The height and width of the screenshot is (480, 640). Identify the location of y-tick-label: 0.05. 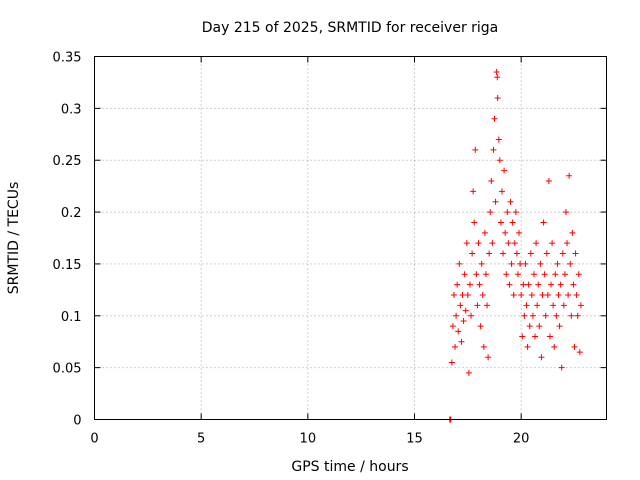
(67, 369).